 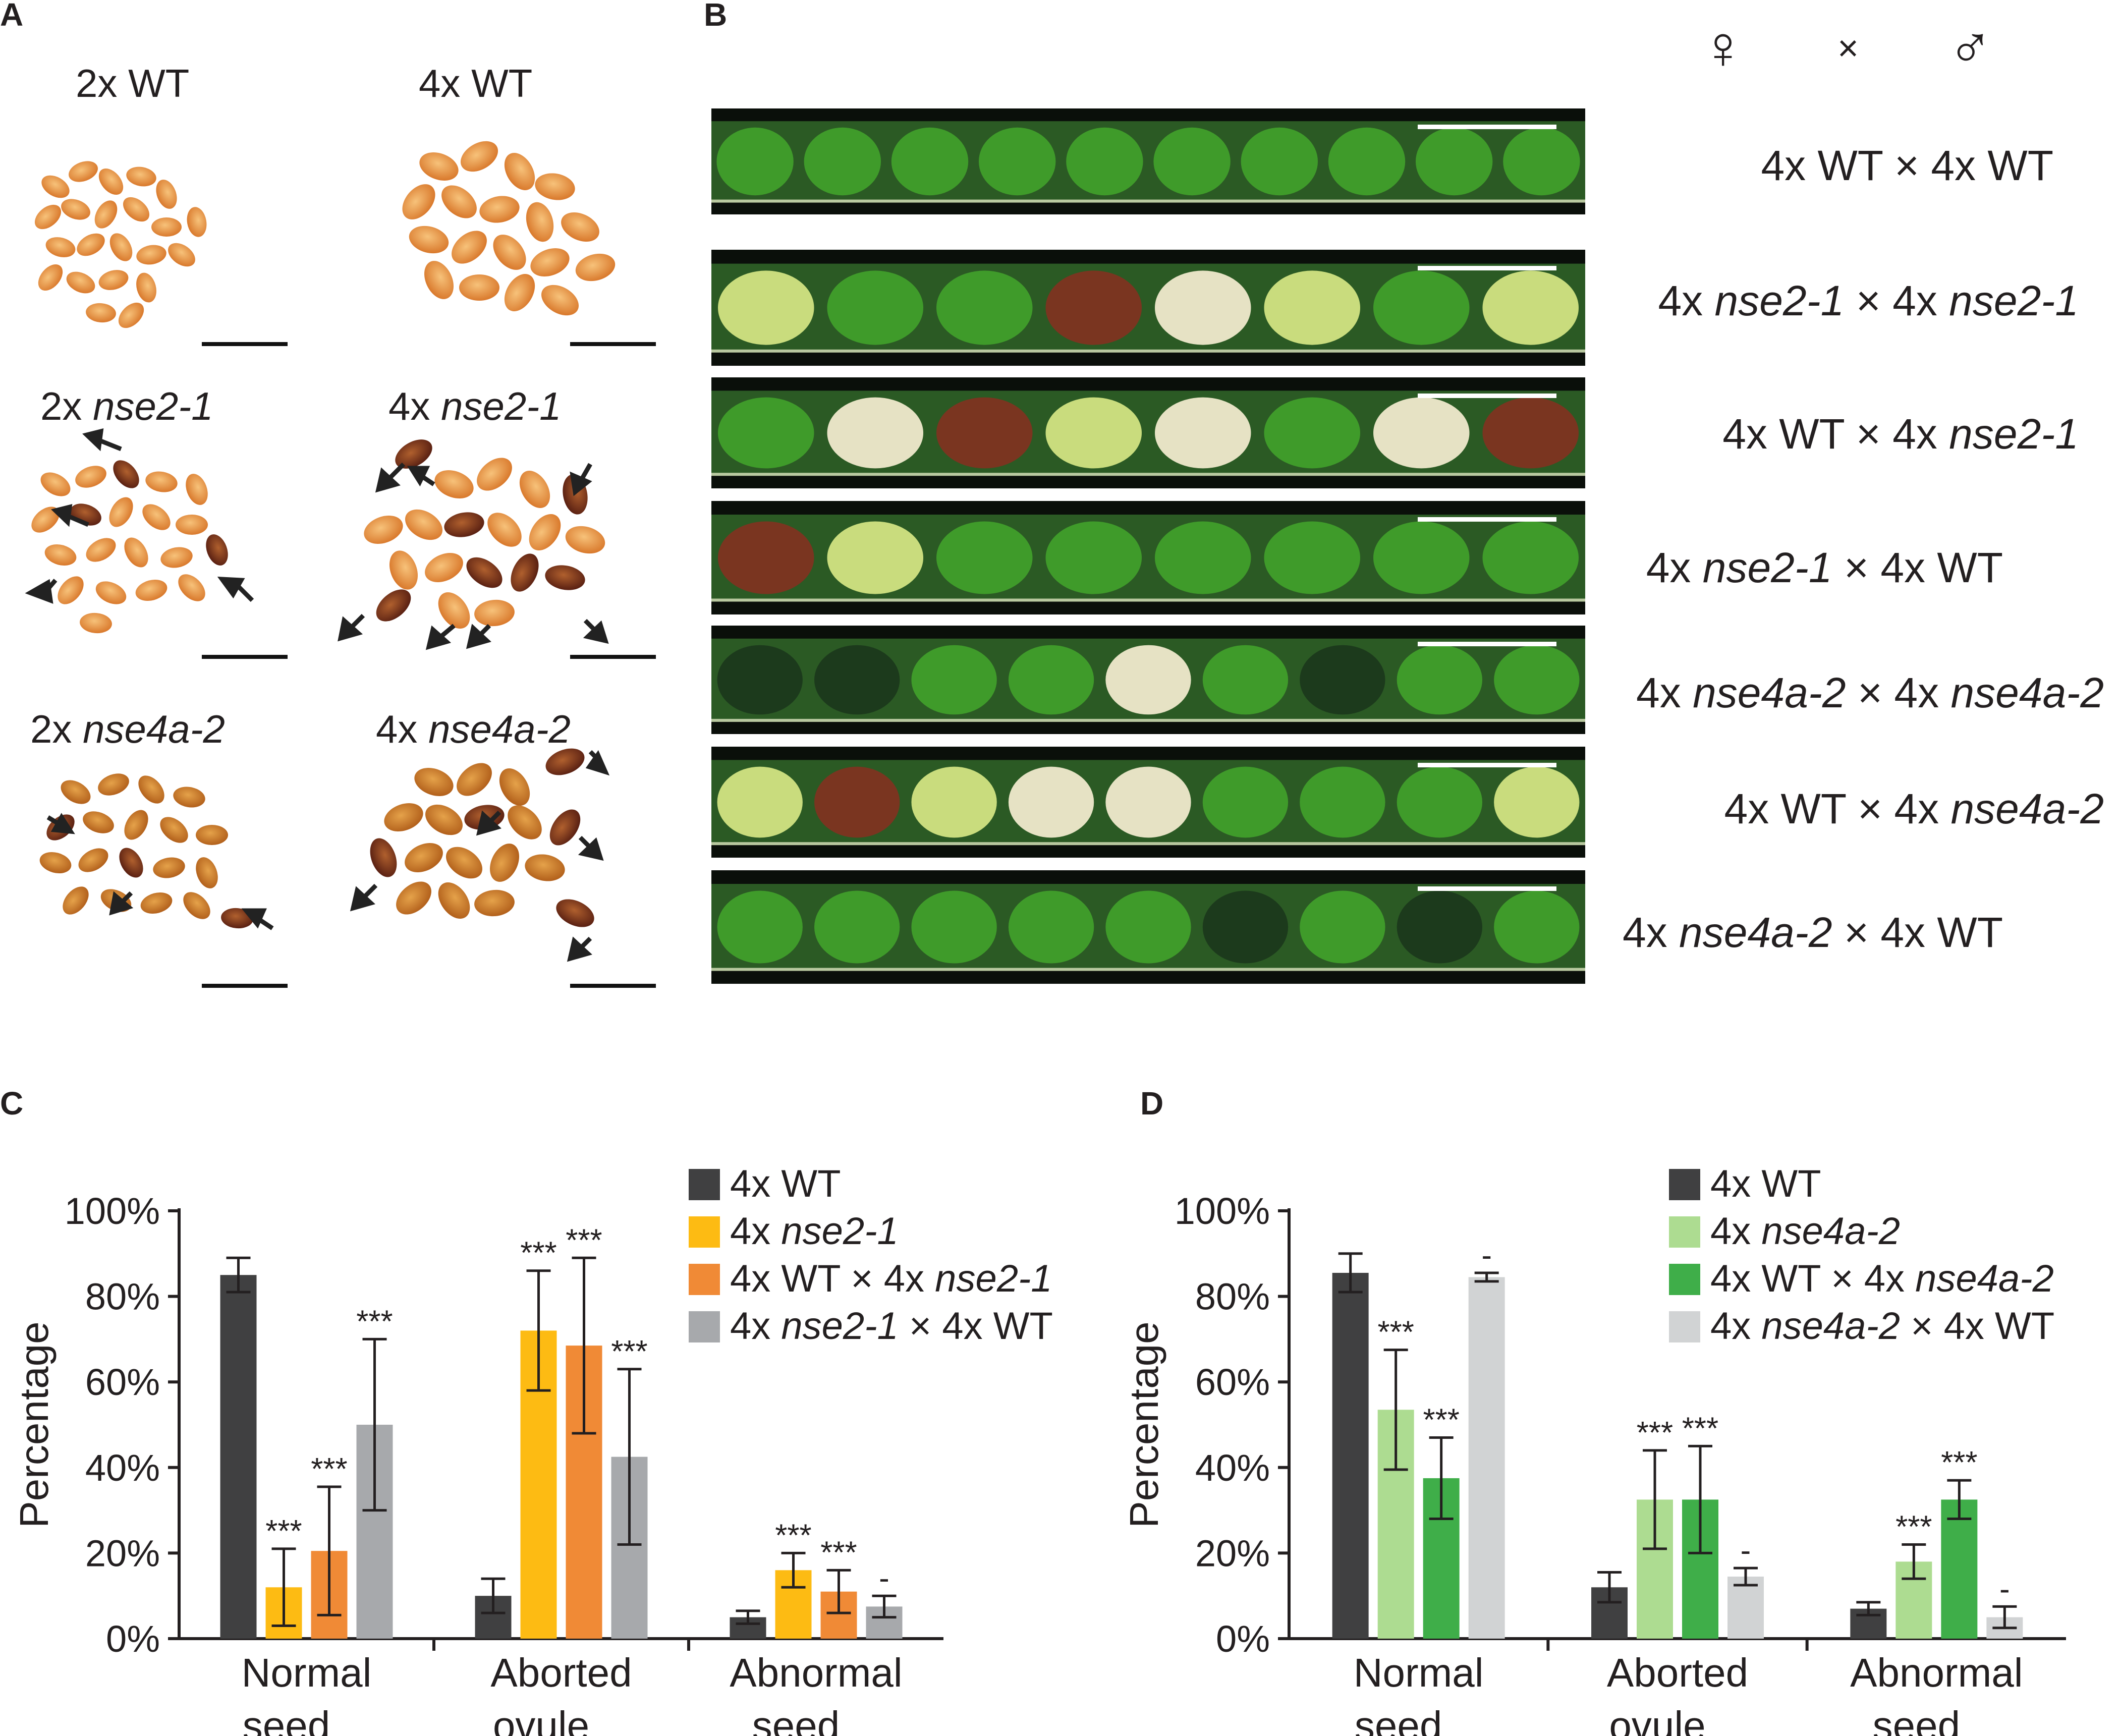 I want to click on legend-label: 4x WT, so click(x=1765, y=1183).